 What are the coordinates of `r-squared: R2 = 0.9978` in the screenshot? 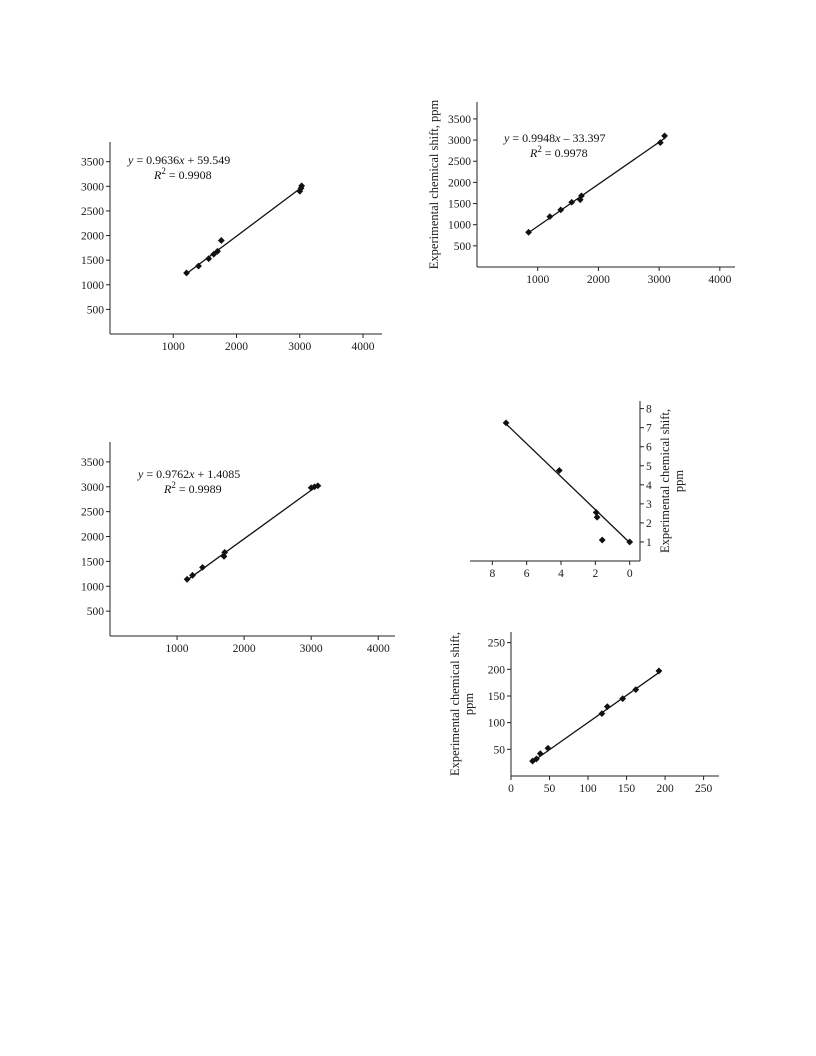 It's located at (558, 152).